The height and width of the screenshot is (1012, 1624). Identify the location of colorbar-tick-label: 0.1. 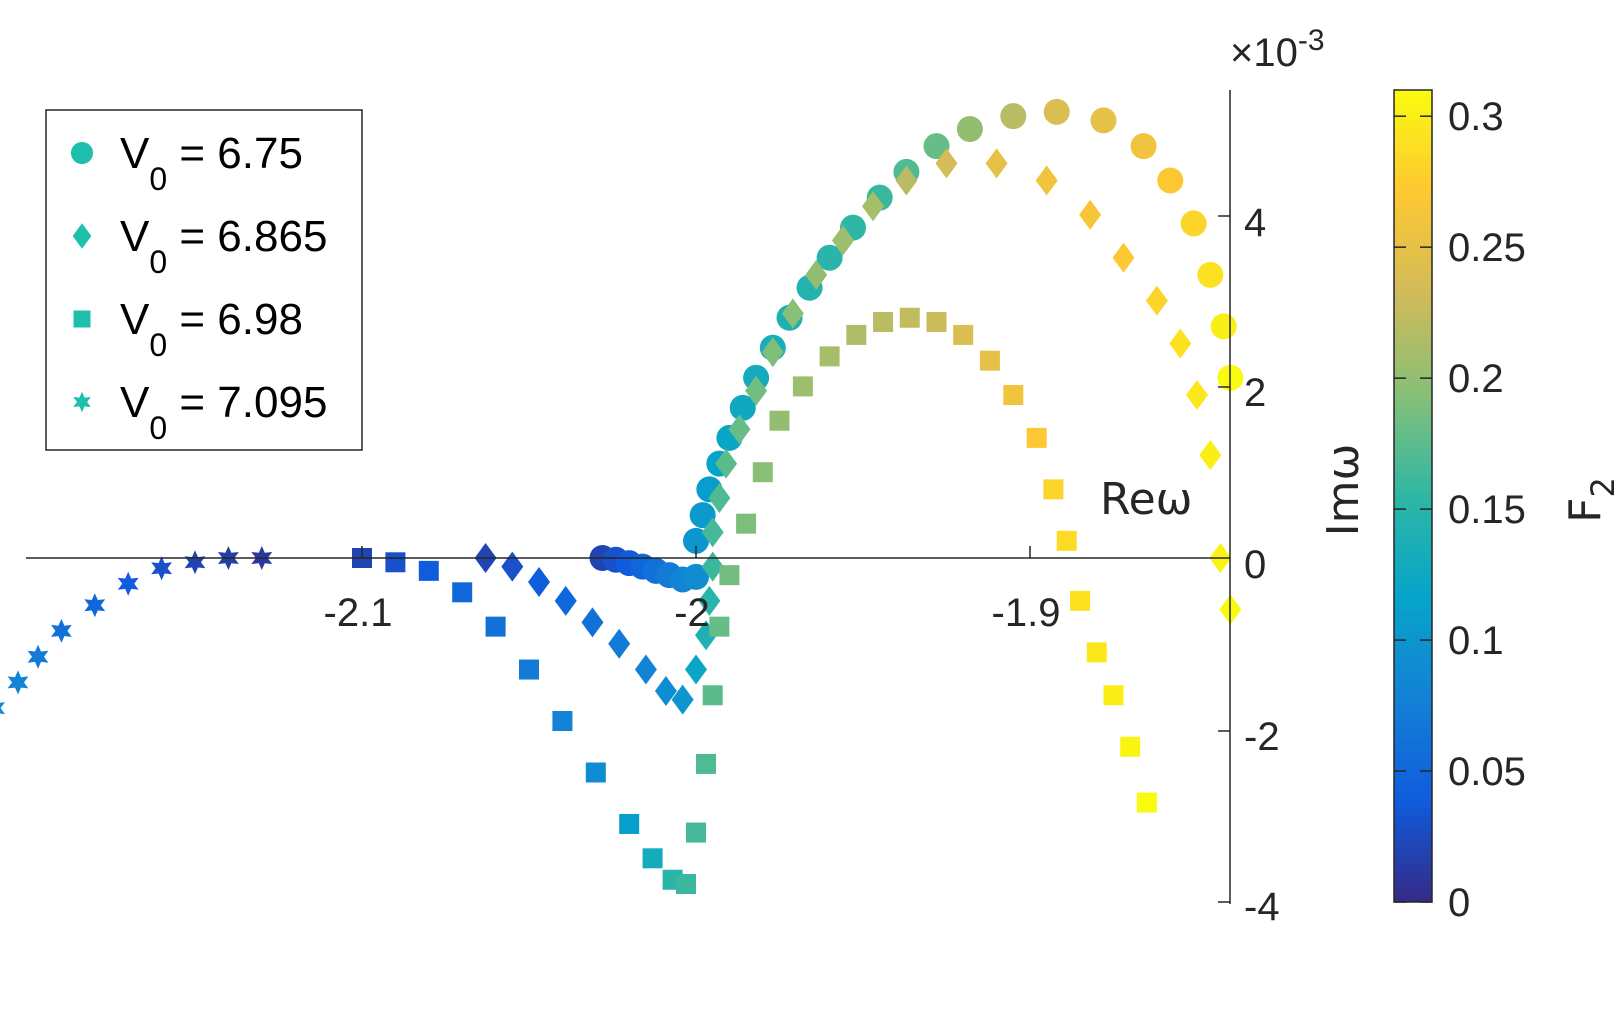
(1476, 641).